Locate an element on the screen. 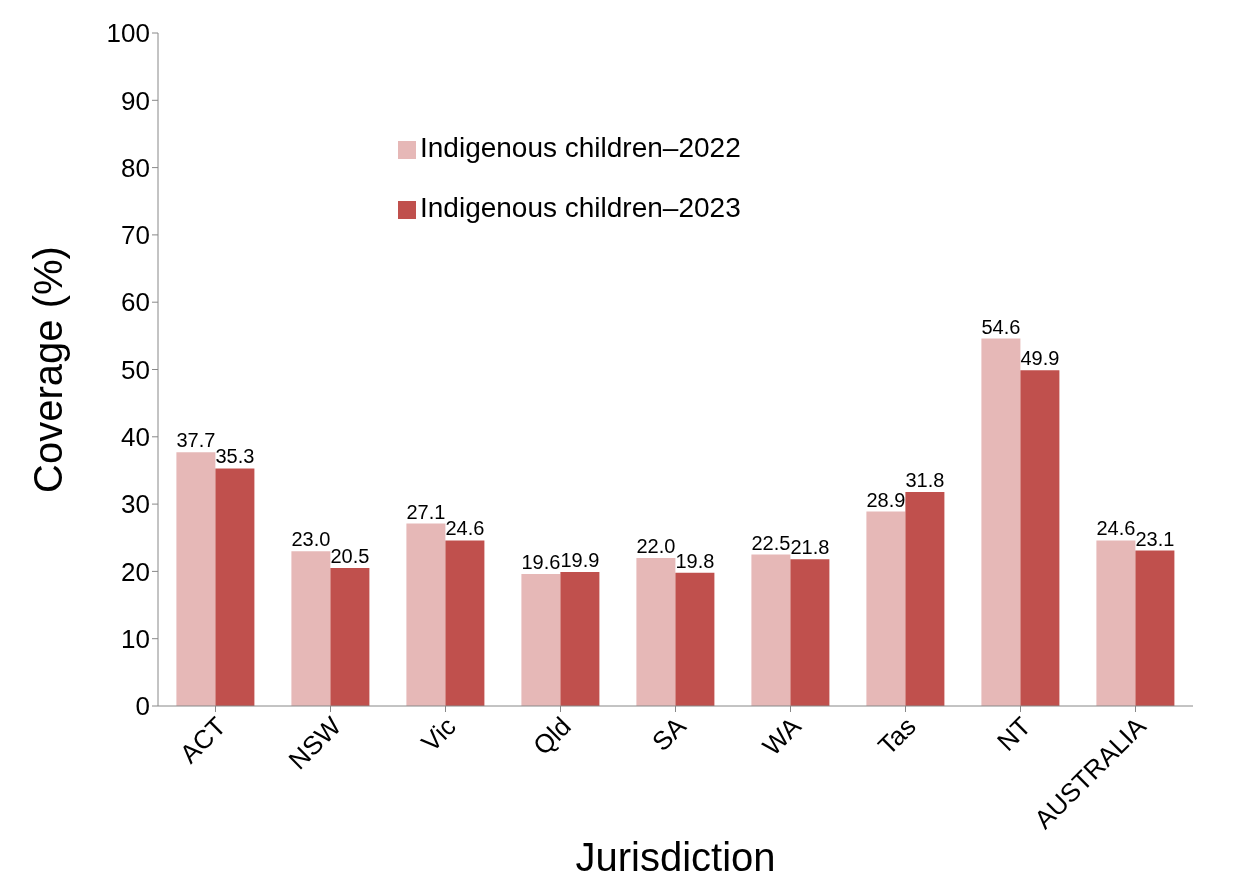 Image resolution: width=1236 pixels, height=896 pixels. legend-label: Indigenous children–2023 is located at coordinates (580, 207).